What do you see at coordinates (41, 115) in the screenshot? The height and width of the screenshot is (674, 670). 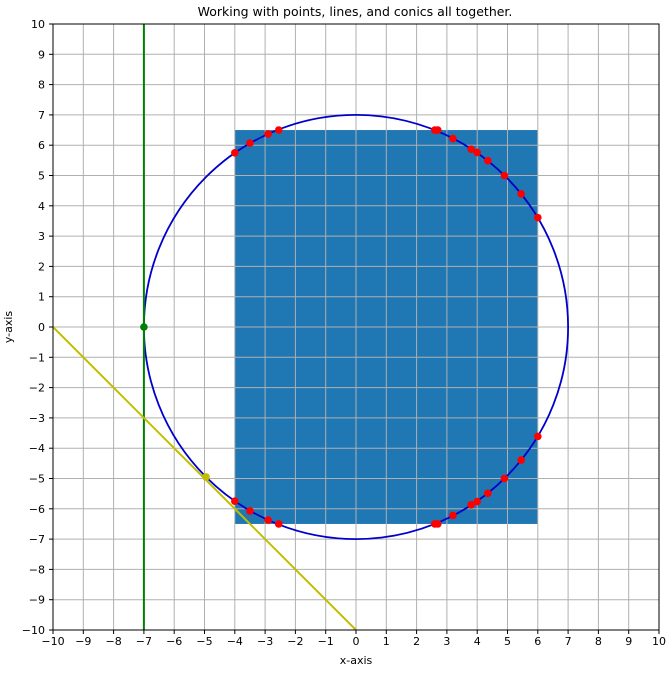 I see `y-tick-label: 7` at bounding box center [41, 115].